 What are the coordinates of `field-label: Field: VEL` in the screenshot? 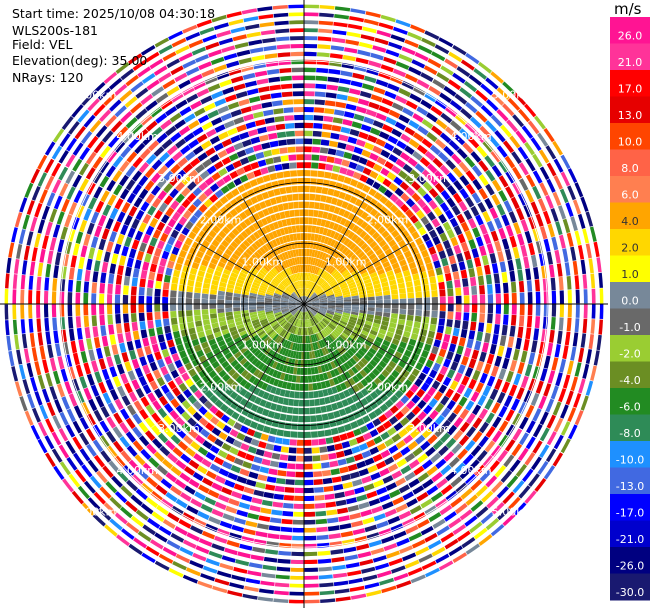 It's located at (42, 44).